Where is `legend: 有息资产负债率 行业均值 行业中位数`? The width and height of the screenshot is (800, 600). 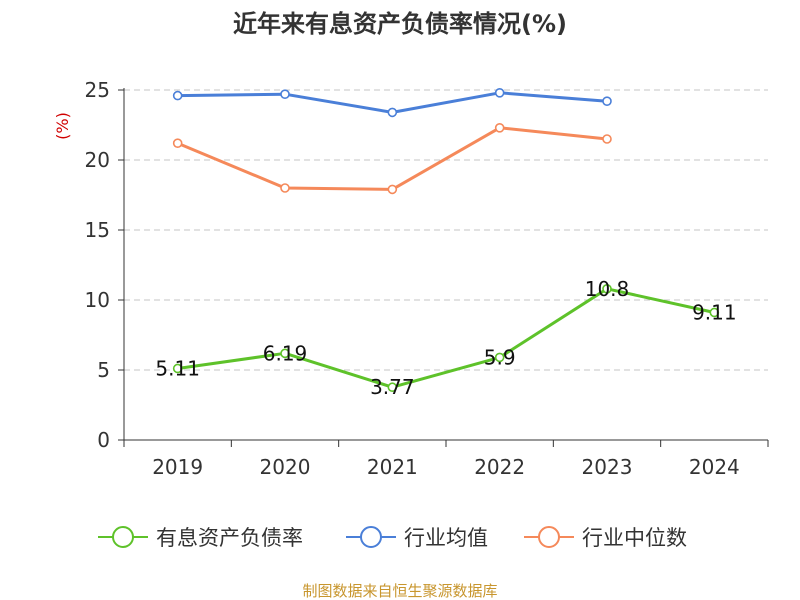 legend: 有息资产负债率 行业均值 行业中位数 is located at coordinates (392, 538).